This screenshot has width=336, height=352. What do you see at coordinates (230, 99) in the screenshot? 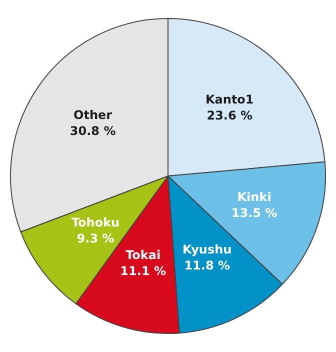
I see `slice-label: Kanto1` at bounding box center [230, 99].